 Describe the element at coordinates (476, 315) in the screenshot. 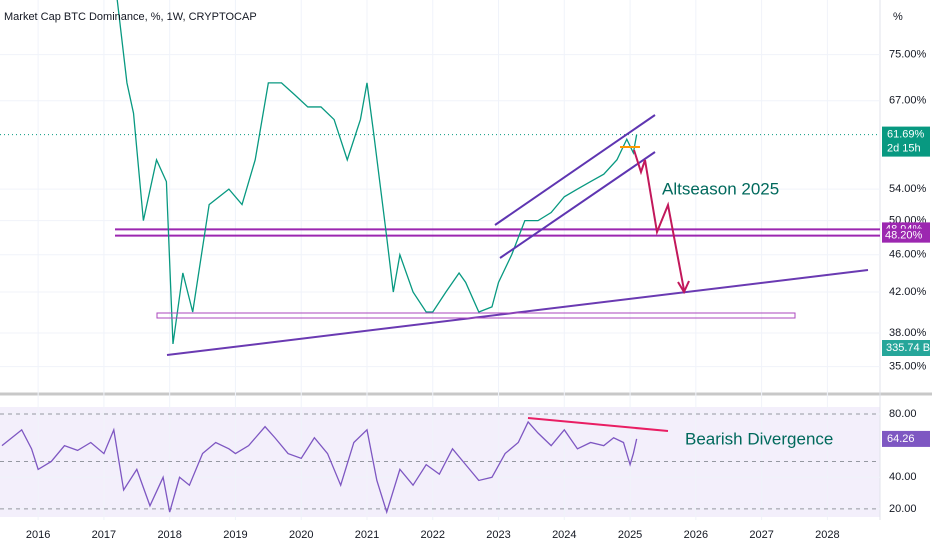

I see `support-zone` at that location.